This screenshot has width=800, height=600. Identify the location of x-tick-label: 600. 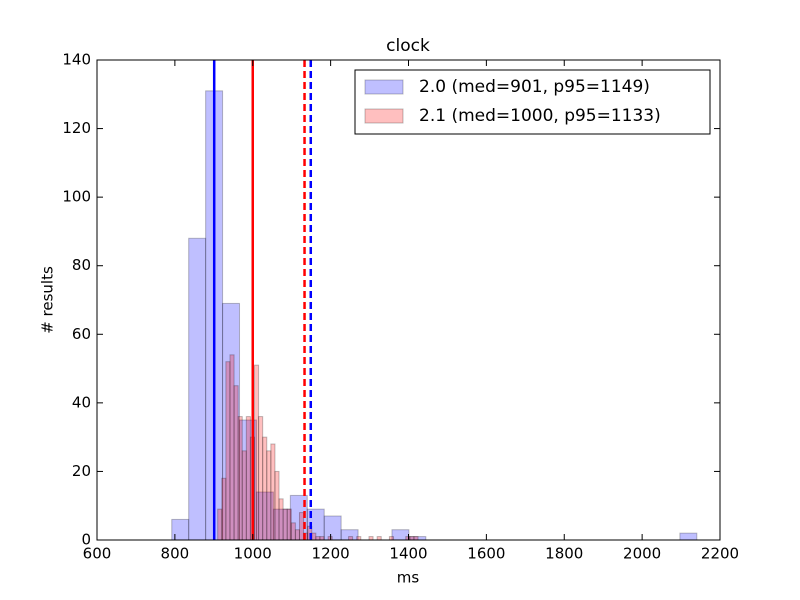
(97, 554).